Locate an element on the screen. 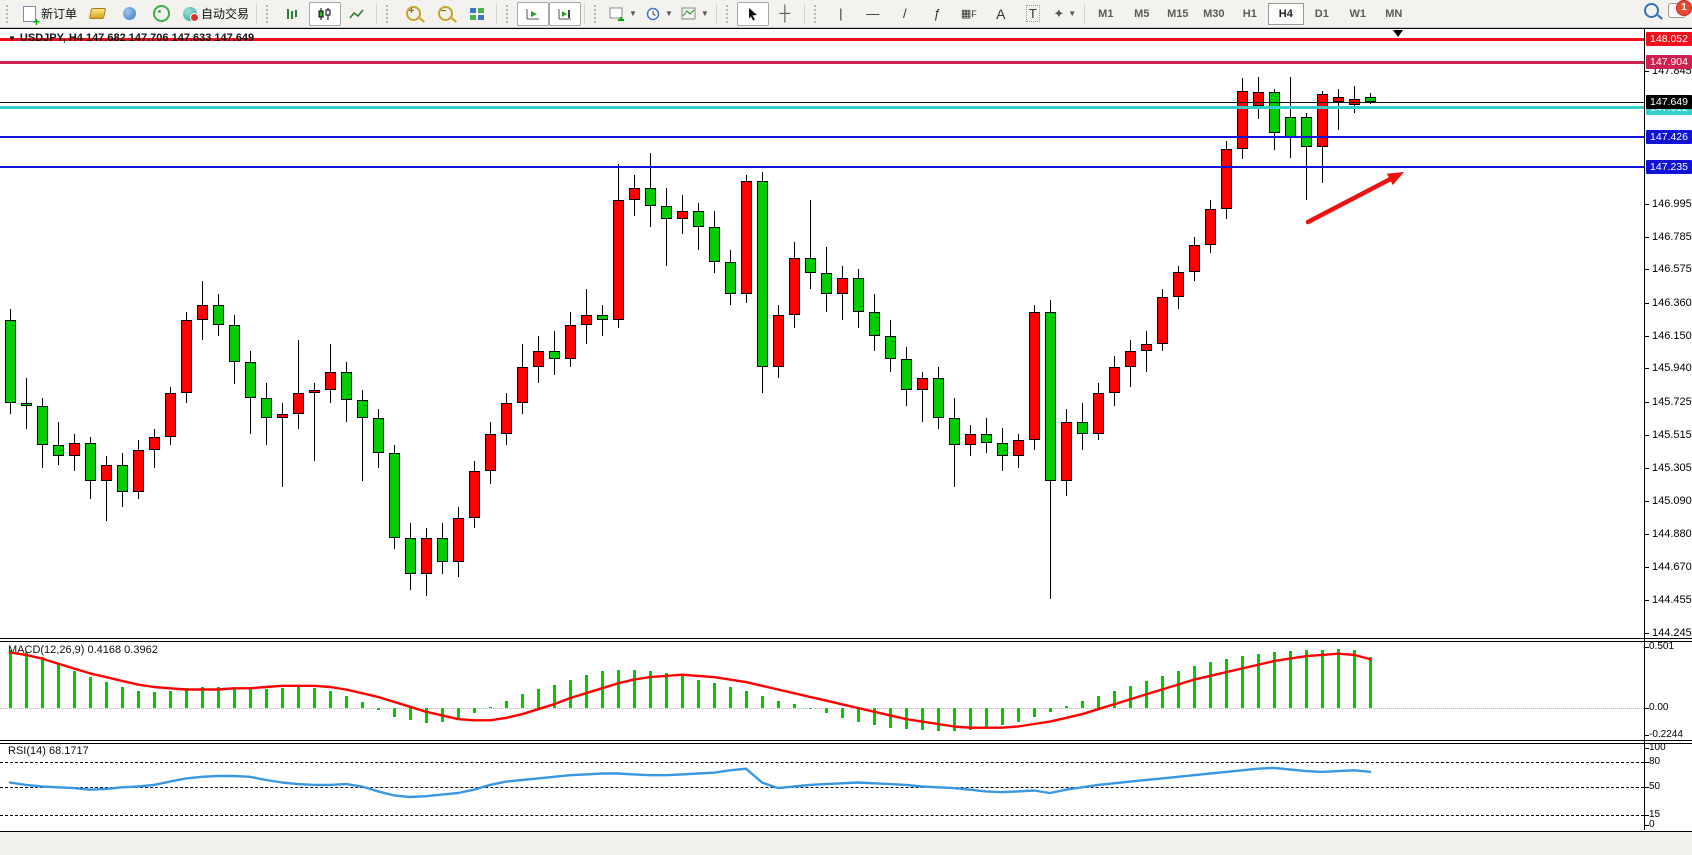 This screenshot has width=1692, height=855. templates-button: ▼ is located at coordinates (695, 14).